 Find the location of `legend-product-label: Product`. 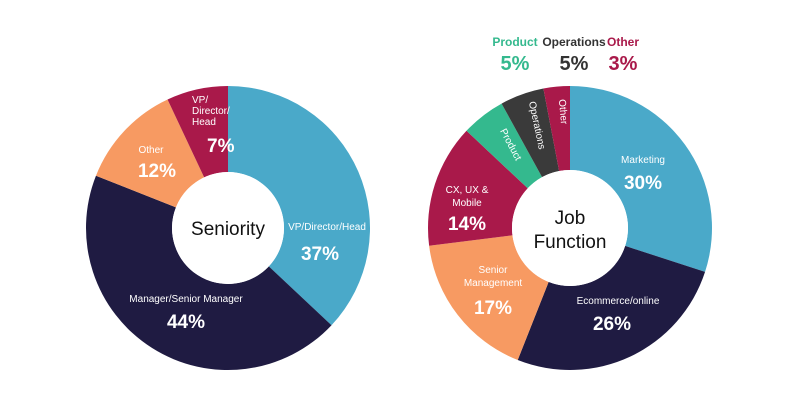

legend-product-label: Product is located at coordinates (514, 42).